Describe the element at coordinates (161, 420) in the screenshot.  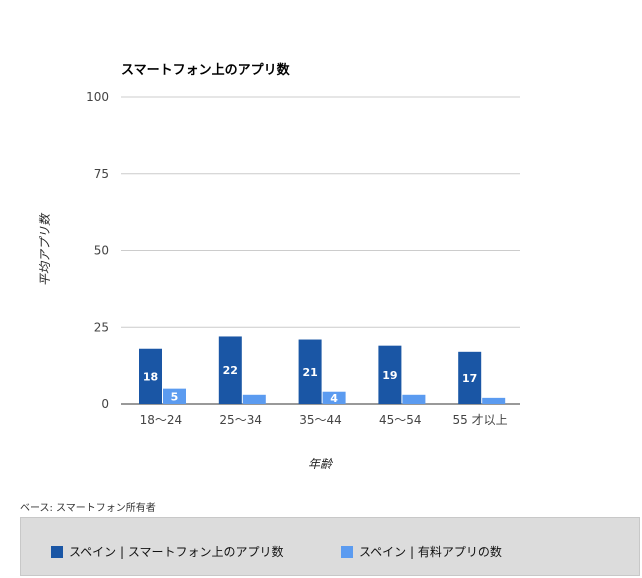
I see `x-tick-label: 18〜24` at that location.